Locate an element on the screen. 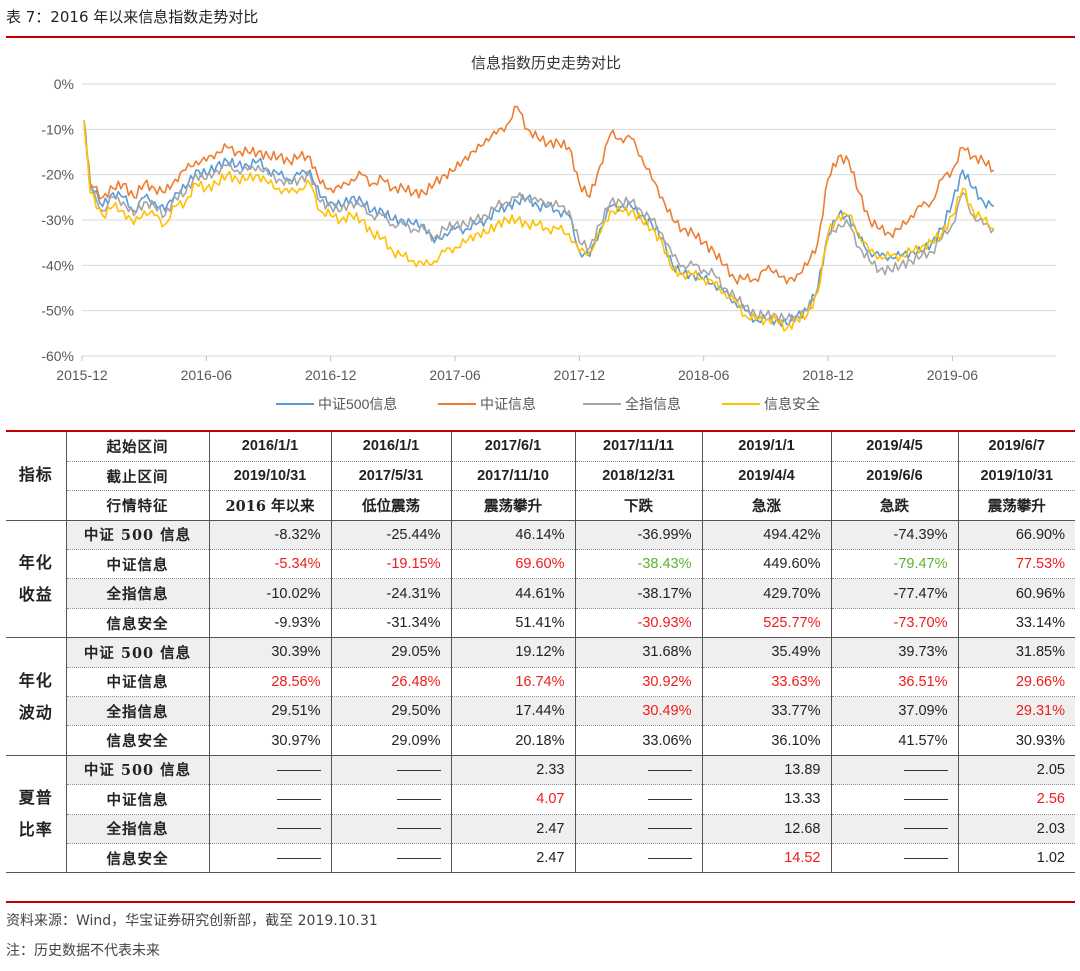 Image resolution: width=1080 pixels, height=971 pixels. value-cell: 26.48% is located at coordinates (391, 682).